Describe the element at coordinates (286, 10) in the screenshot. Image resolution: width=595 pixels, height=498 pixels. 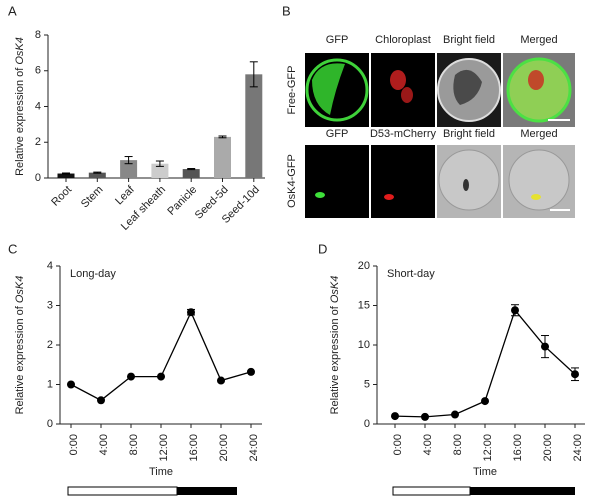
I see `panel-label: B` at that location.